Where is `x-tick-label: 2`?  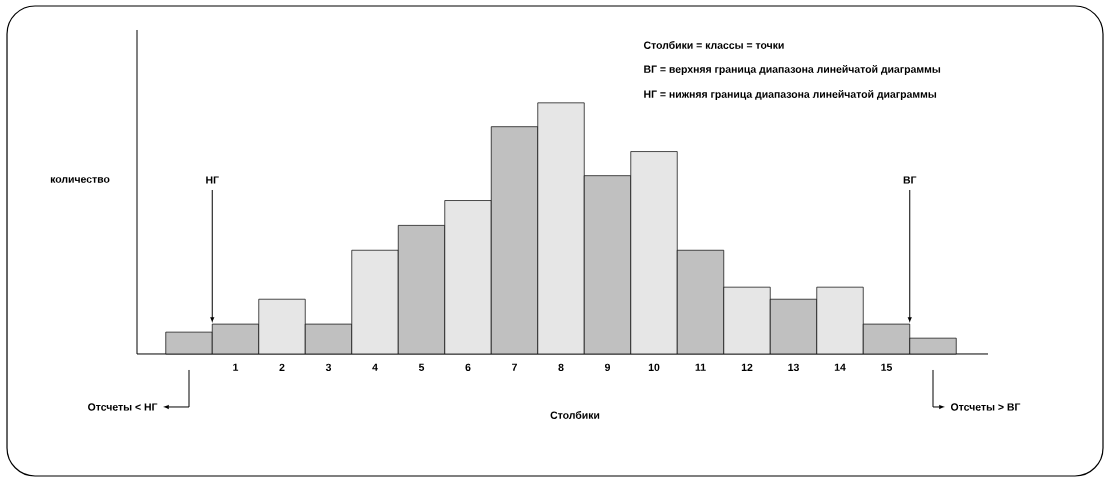 x-tick-label: 2 is located at coordinates (282, 367).